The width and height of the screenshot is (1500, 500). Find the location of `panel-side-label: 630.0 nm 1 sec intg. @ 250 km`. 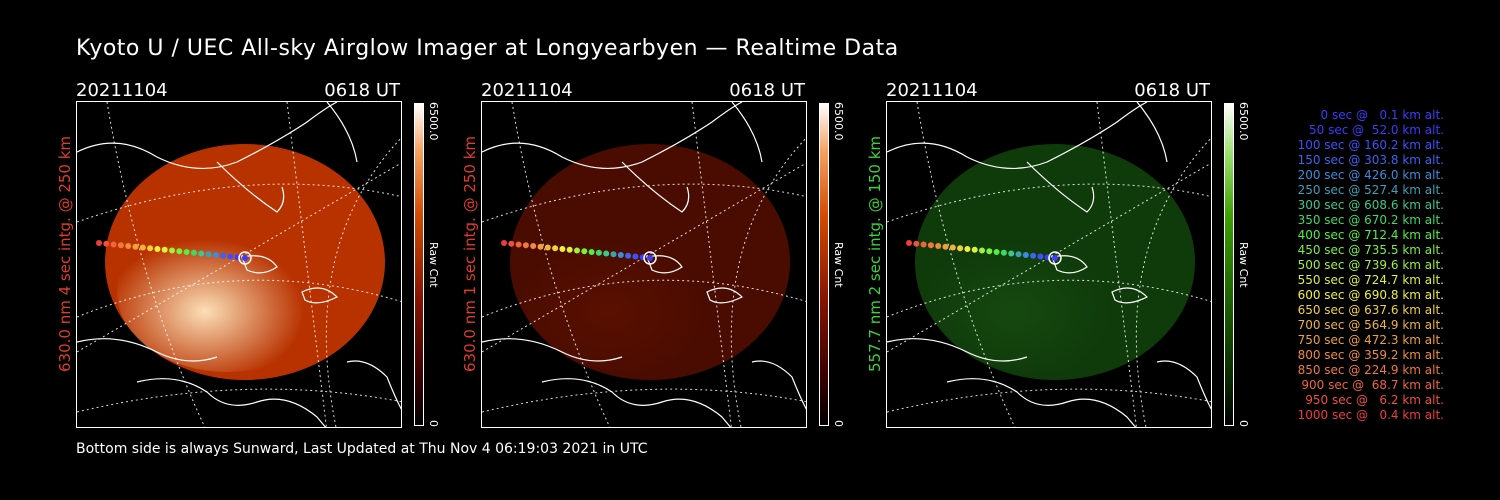

panel-side-label: 630.0 nm 1 sec intg. @ 250 km is located at coordinates (470, 253).